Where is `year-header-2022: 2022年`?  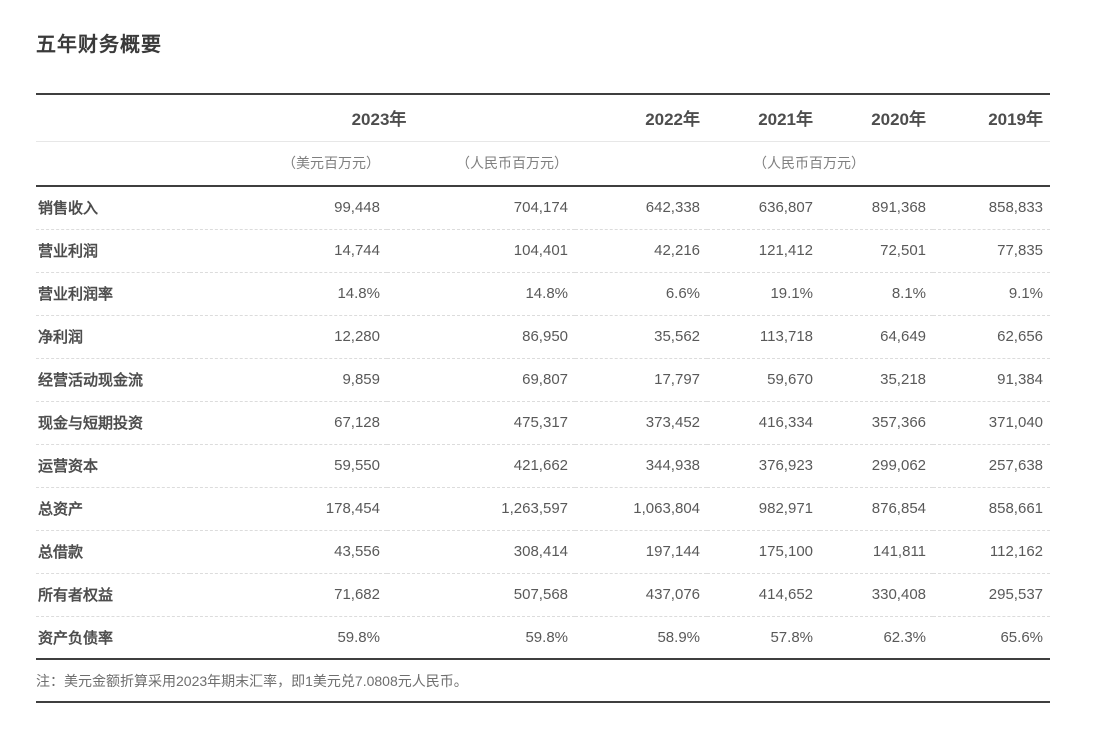
year-header-2022: 2022年 is located at coordinates (641, 118).